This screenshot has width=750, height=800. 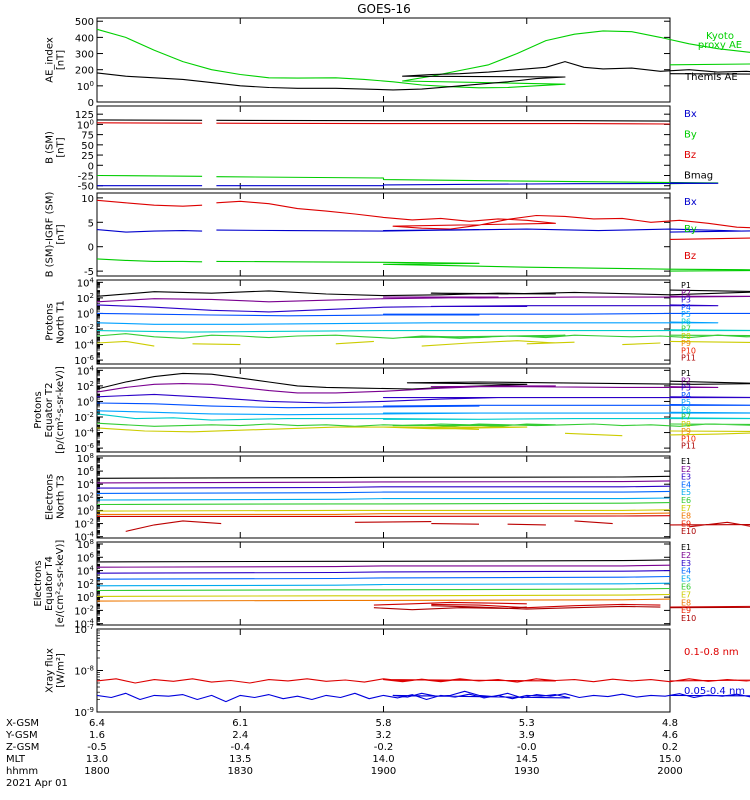 I want to click on legend-entry: 0.05-0.4 nm, so click(x=714, y=691).